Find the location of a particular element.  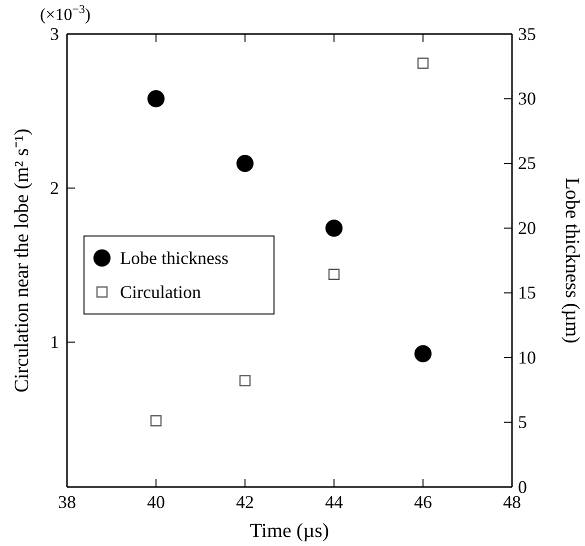

y2-tick-label: 0 is located at coordinates (522, 486).